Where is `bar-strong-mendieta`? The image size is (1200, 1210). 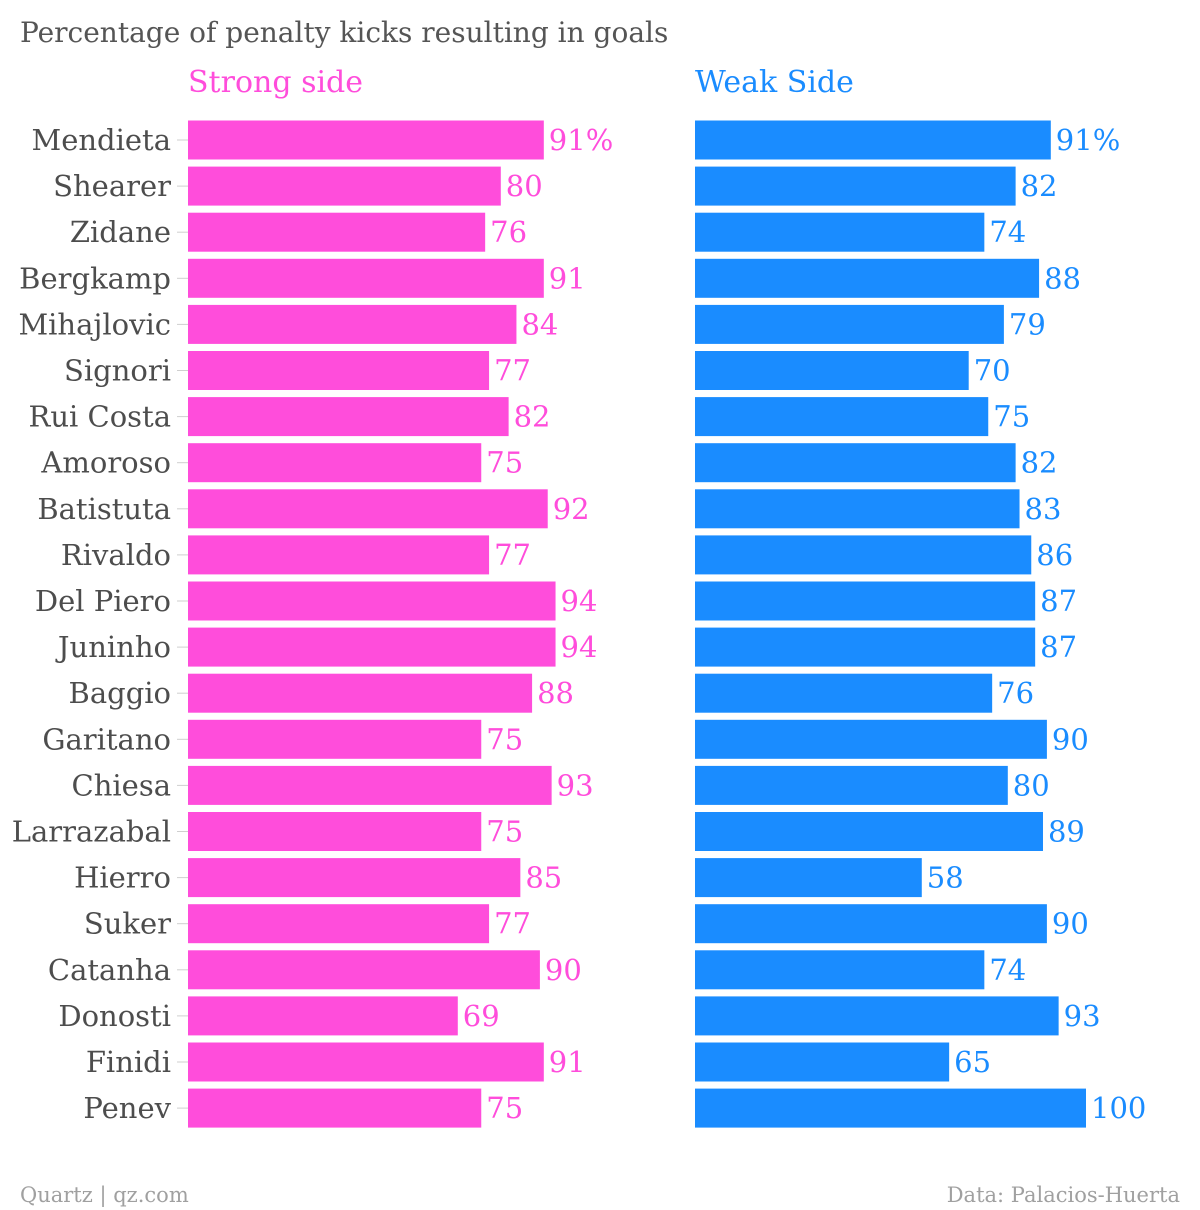 bar-strong-mendieta is located at coordinates (366, 140).